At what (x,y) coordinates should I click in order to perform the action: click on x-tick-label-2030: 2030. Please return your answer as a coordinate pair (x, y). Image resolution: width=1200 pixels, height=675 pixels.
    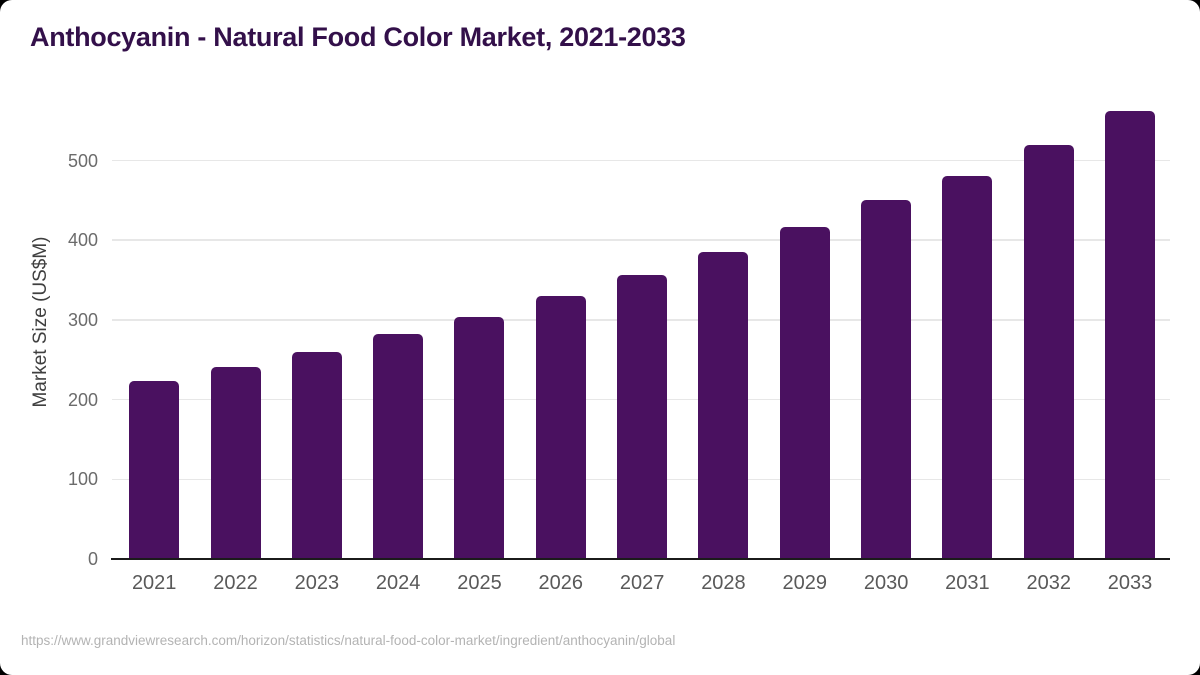
    Looking at the image, I should click on (886, 583).